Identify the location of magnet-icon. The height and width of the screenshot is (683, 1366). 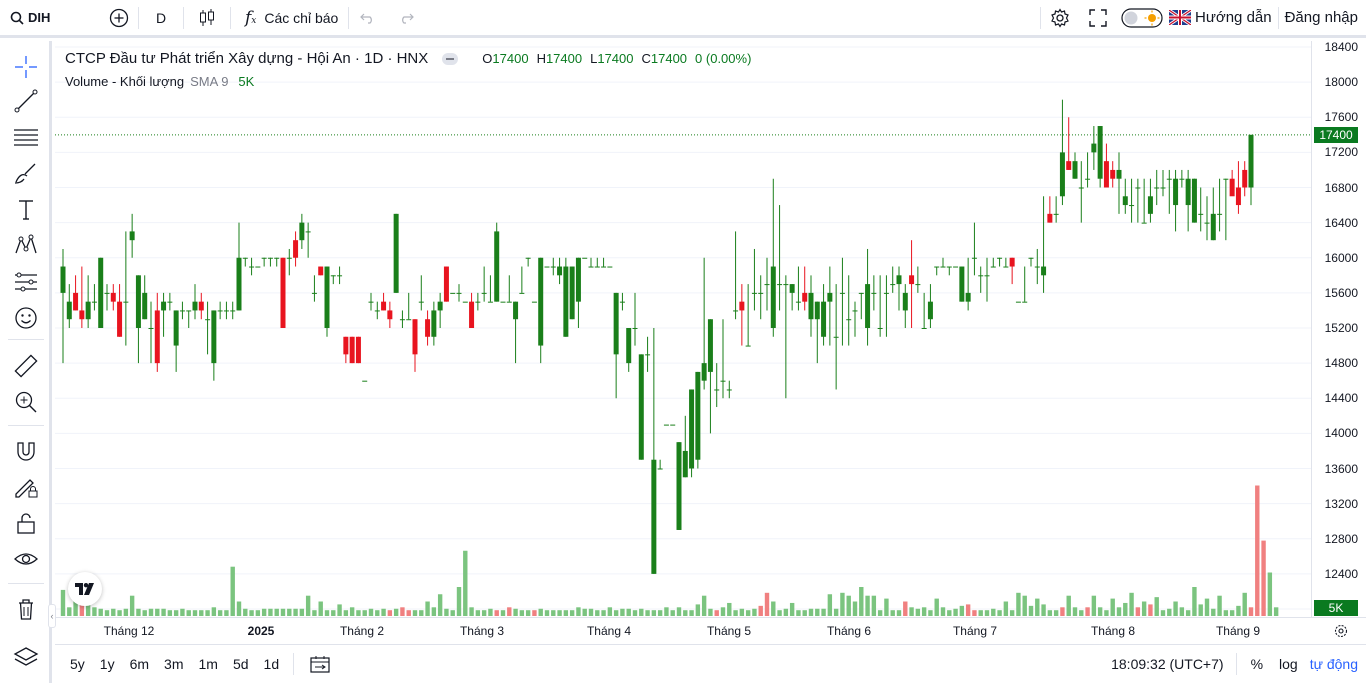
(26, 451).